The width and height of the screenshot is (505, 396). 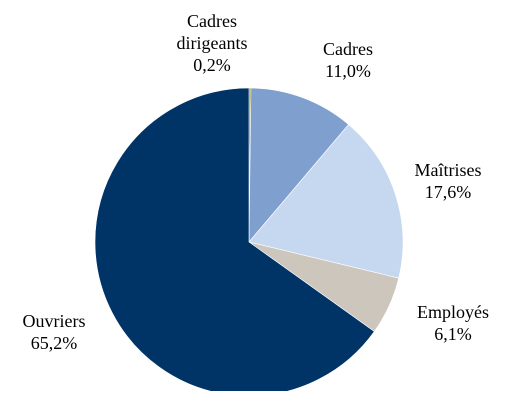 What do you see at coordinates (298, 165) in the screenshot?
I see `pie-slice-cadres` at bounding box center [298, 165].